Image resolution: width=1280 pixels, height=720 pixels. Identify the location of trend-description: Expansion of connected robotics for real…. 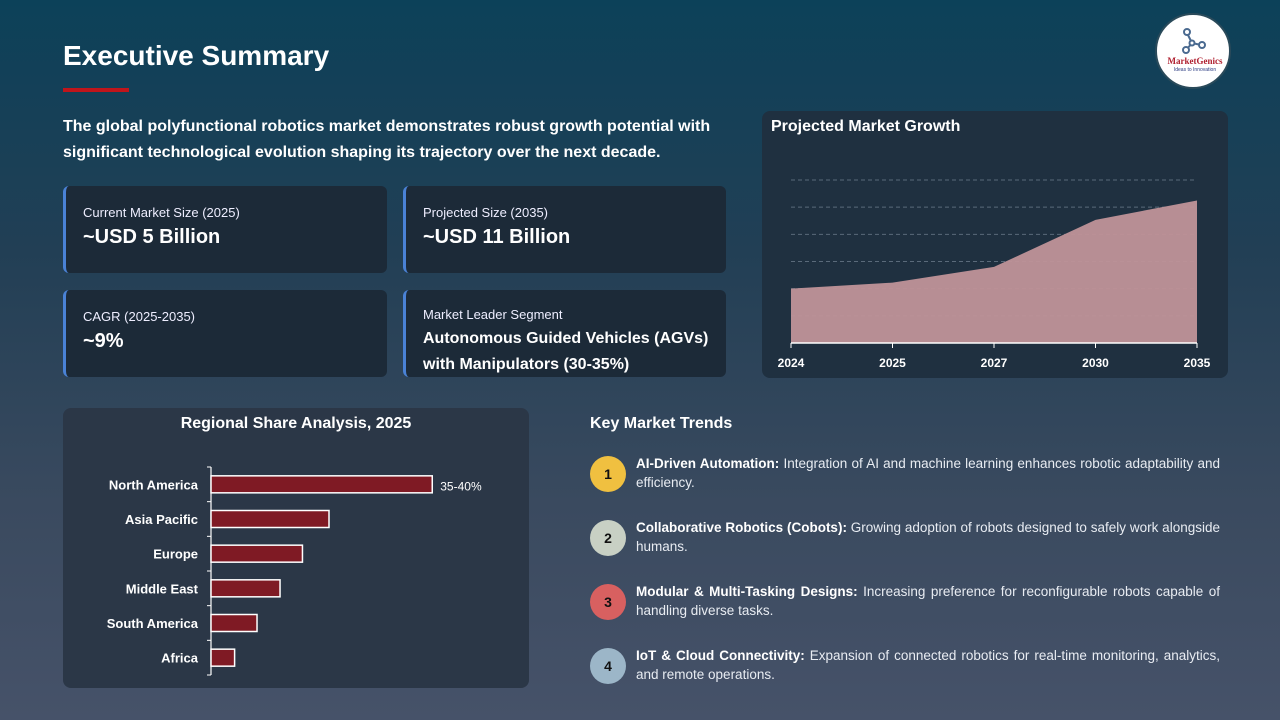
(928, 665).